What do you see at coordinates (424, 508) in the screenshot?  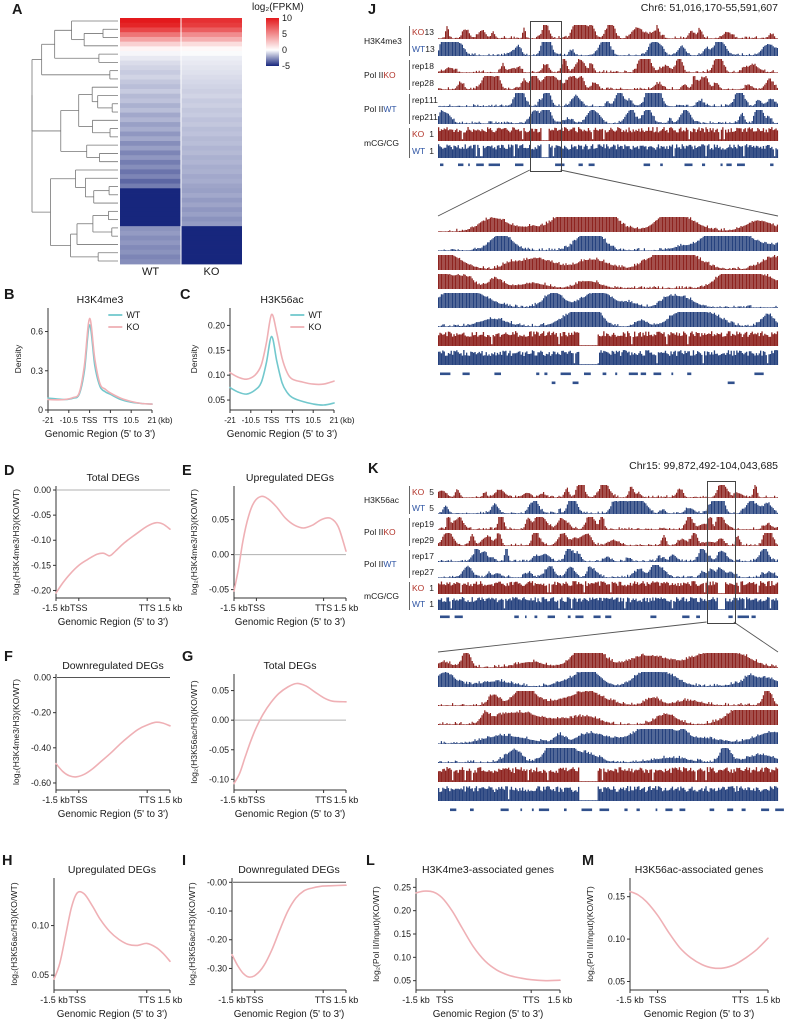 I see `track-sub-label: WT 5` at bounding box center [424, 508].